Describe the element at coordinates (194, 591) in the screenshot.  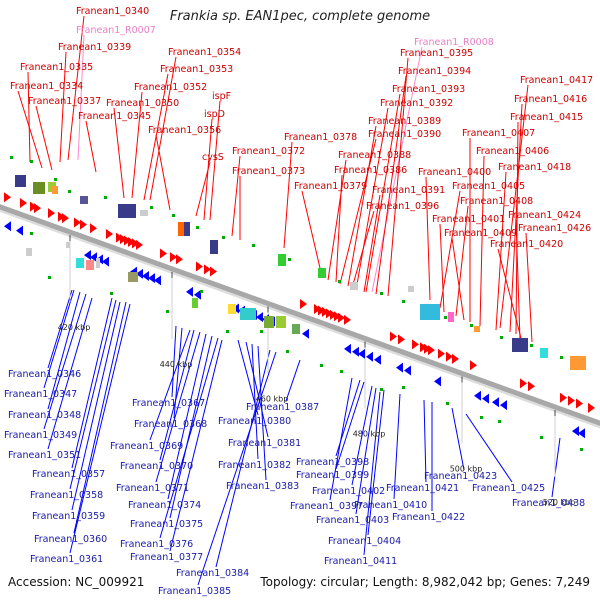
I see `reverse-gene-label: Franean1_0385` at that location.